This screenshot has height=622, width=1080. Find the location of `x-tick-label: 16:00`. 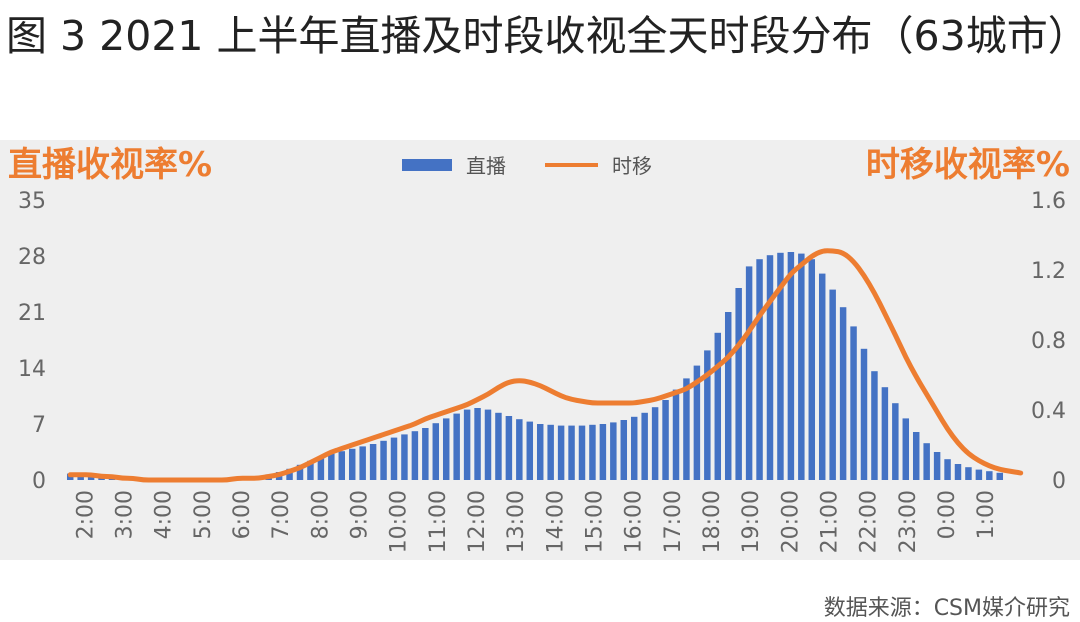

x-tick-label: 16:00 is located at coordinates (634, 521).